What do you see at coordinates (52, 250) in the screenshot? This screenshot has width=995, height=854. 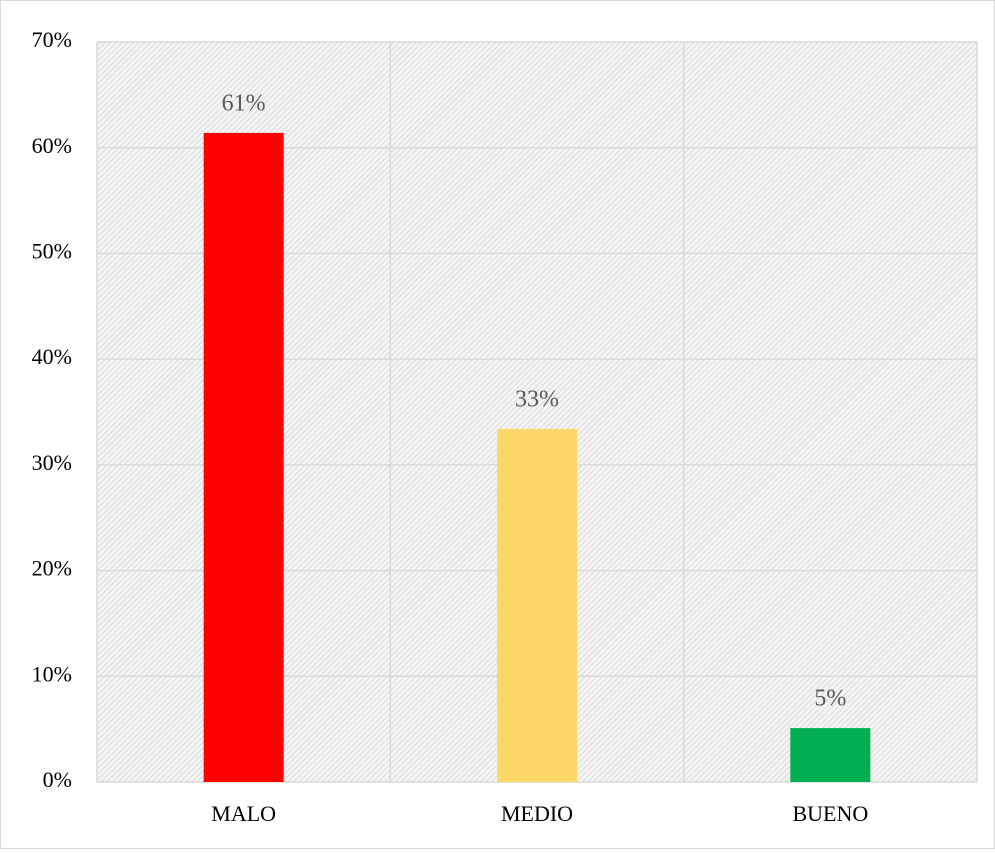 I see `y-tick-label: 50%` at bounding box center [52, 250].